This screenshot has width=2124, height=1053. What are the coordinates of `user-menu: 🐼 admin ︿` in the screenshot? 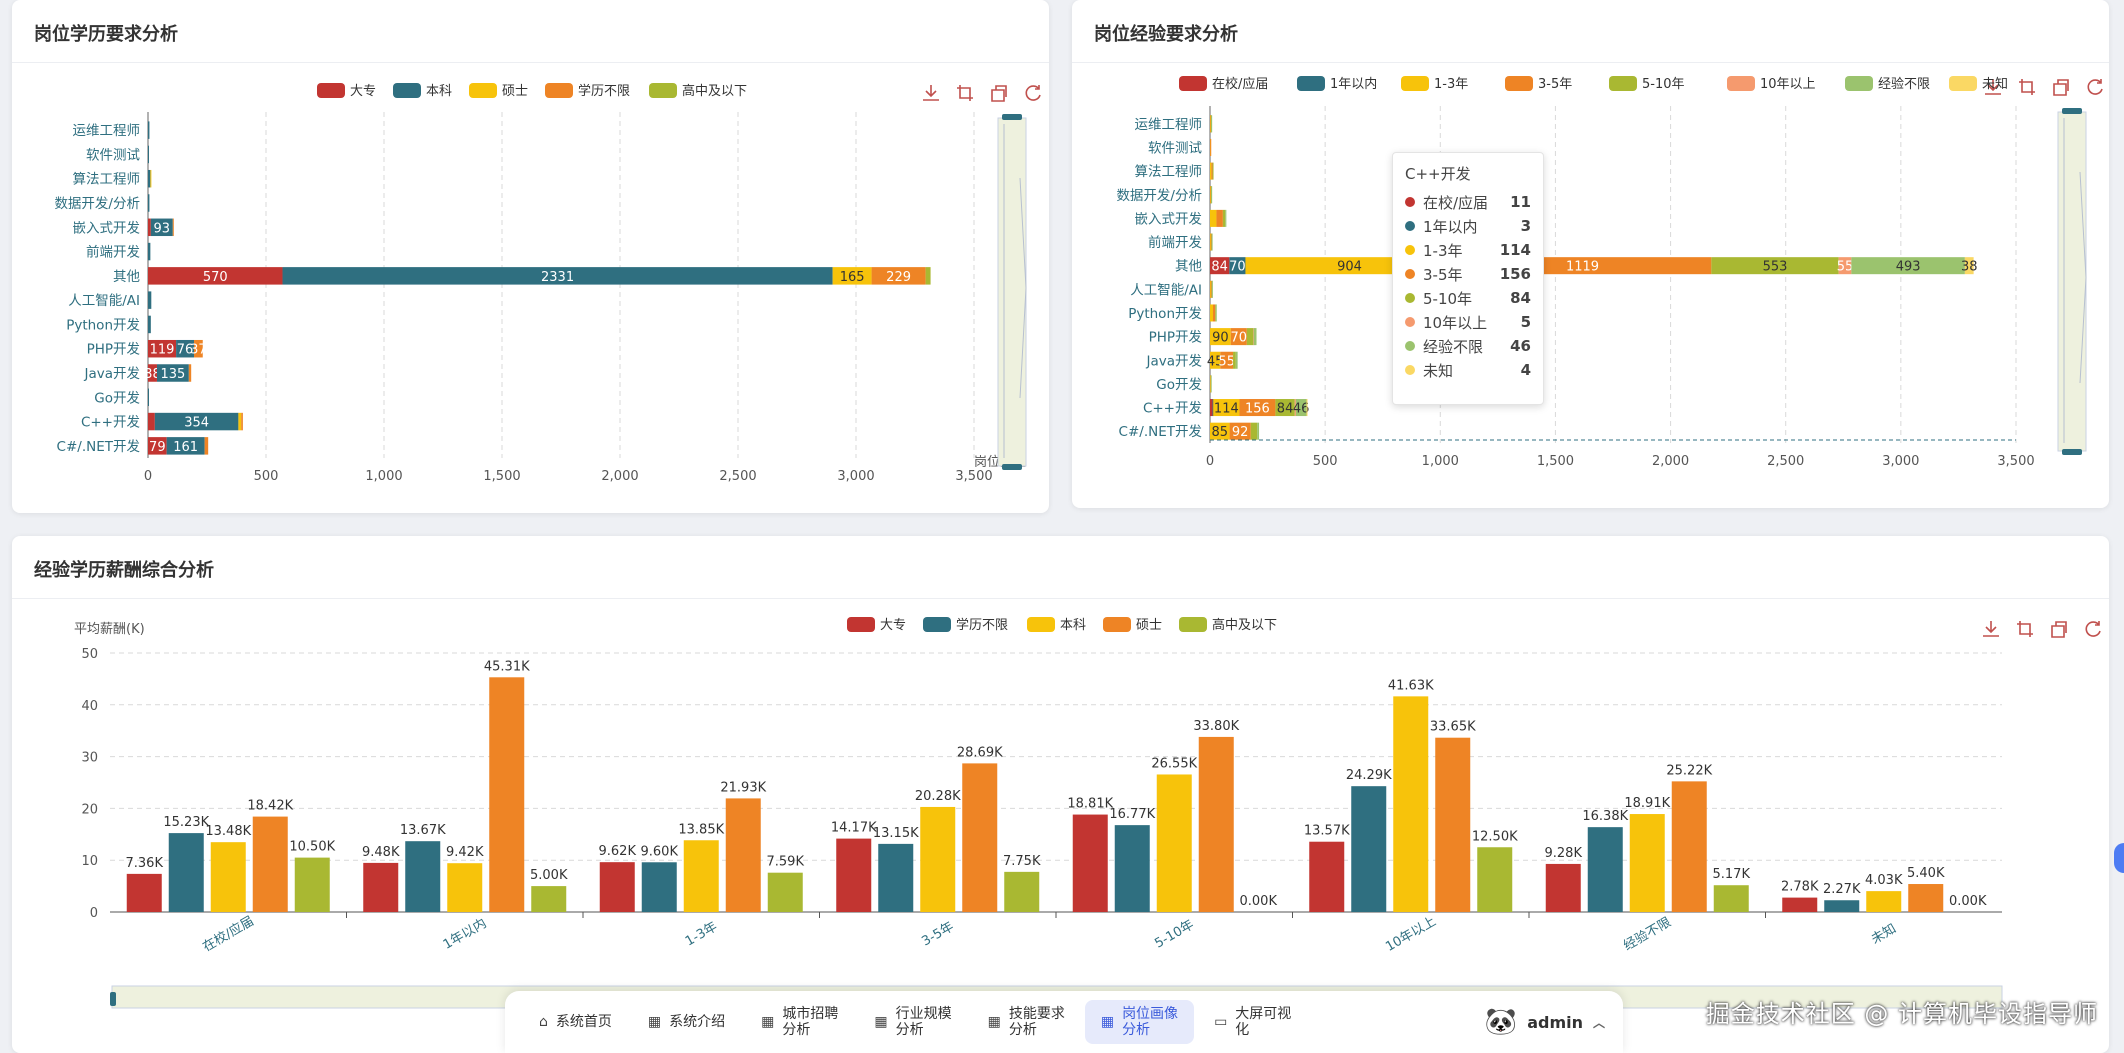 It's located at (1545, 1022).